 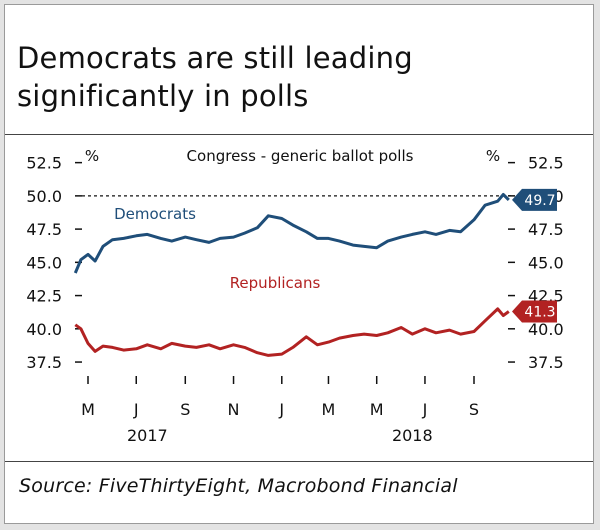 What do you see at coordinates (44, 163) in the screenshot?
I see `y-tick-label-left: 52.5` at bounding box center [44, 163].